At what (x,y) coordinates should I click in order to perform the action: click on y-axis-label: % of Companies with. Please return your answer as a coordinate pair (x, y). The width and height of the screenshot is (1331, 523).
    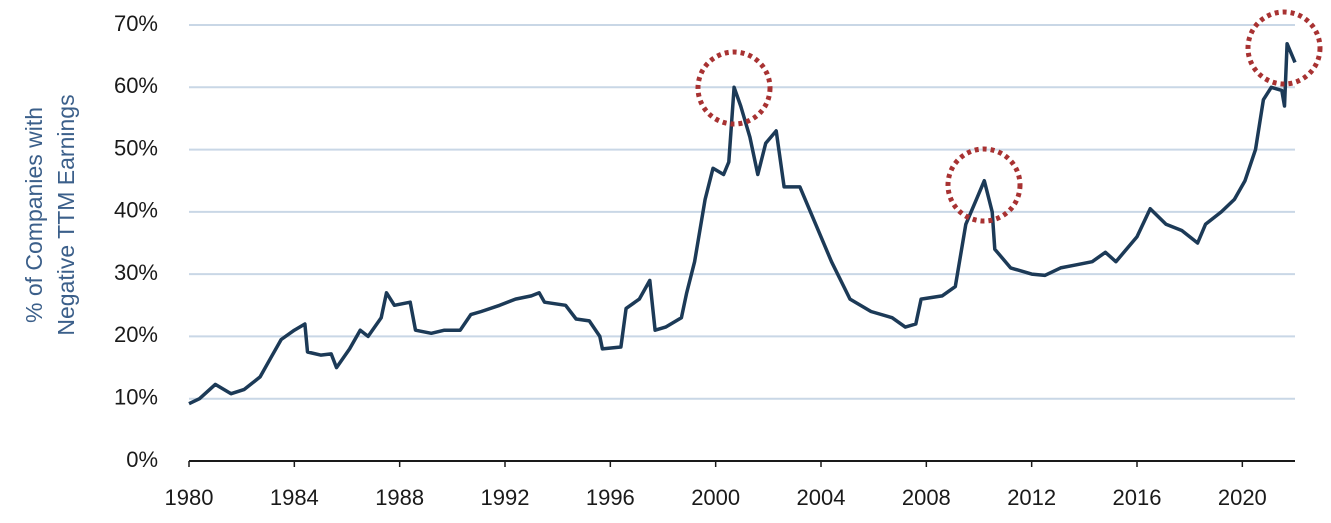
    Looking at the image, I should click on (34, 215).